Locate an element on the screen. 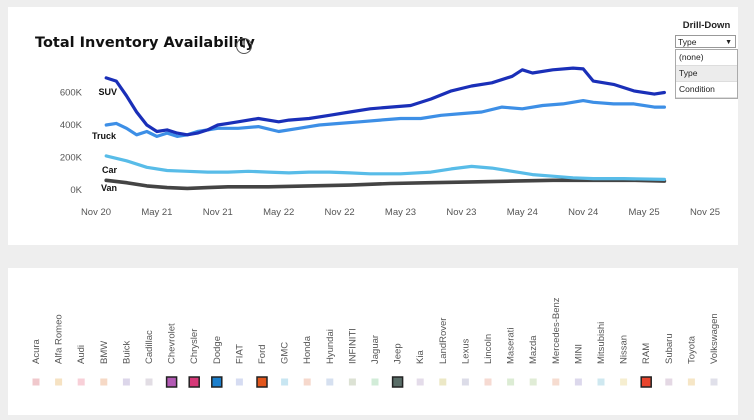 This screenshot has height=420, width=754. legend-label-toyota: Toyota is located at coordinates (691, 349).